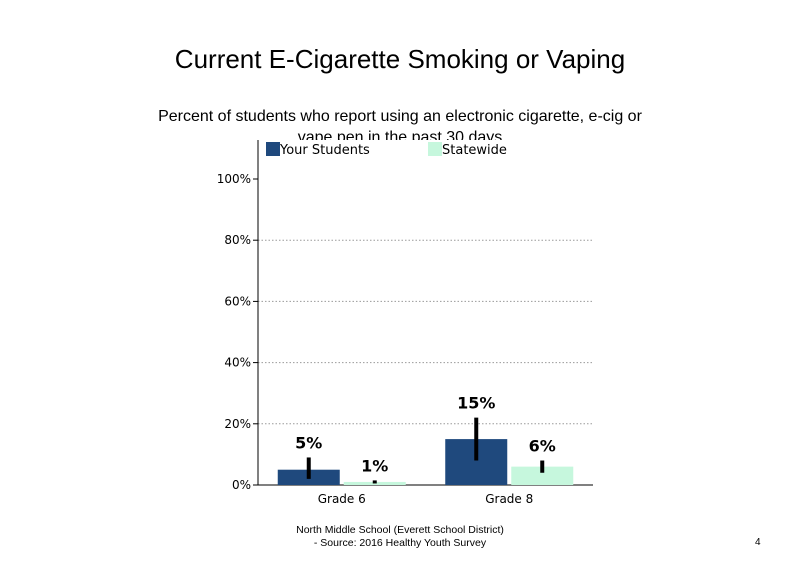 The image size is (800, 568). Describe the element at coordinates (308, 442) in the screenshot. I see `data-label: 5%` at that location.